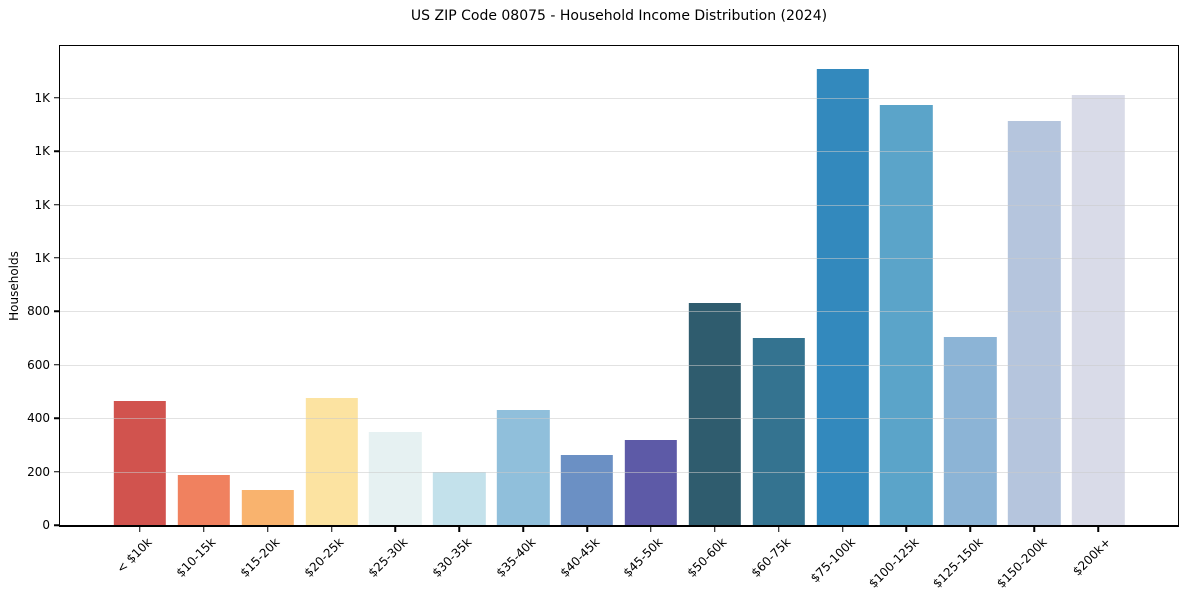 Image resolution: width=1189 pixels, height=590 pixels. I want to click on x-tick-label: $200k+, so click(1091, 557).